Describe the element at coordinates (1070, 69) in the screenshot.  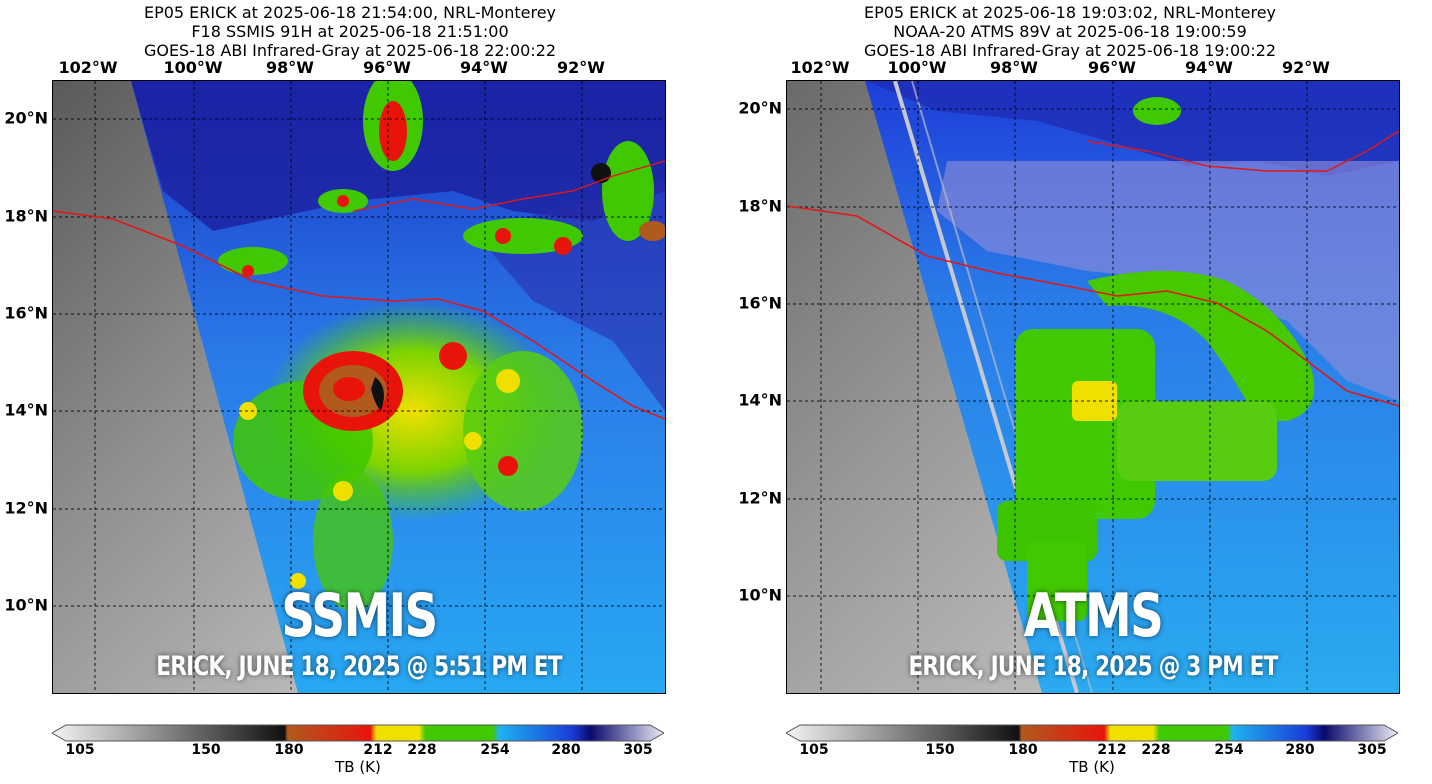
I see `atms-longitude-labels: 102°W 100°W 98°W 96°W 94°W 92°W` at that location.